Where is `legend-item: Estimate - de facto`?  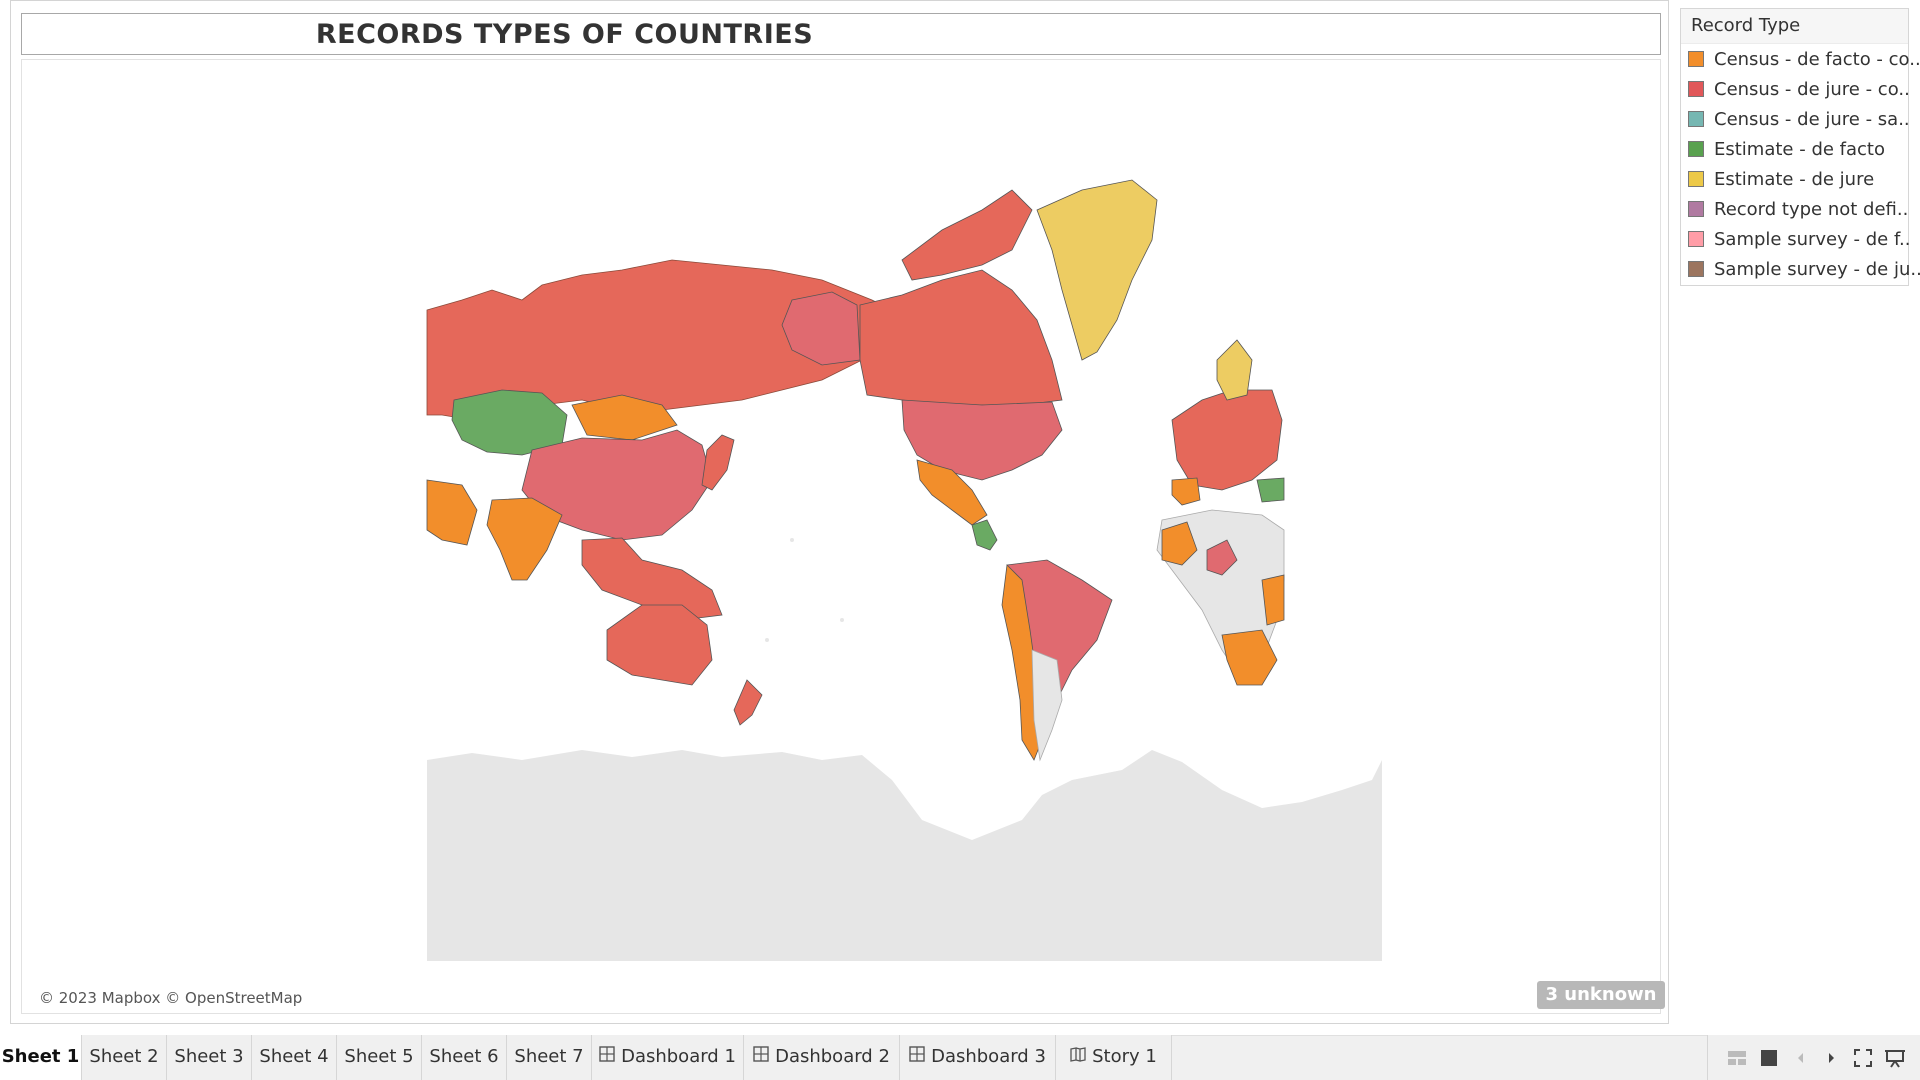
legend-item: Estimate - de facto is located at coordinates (1794, 149).